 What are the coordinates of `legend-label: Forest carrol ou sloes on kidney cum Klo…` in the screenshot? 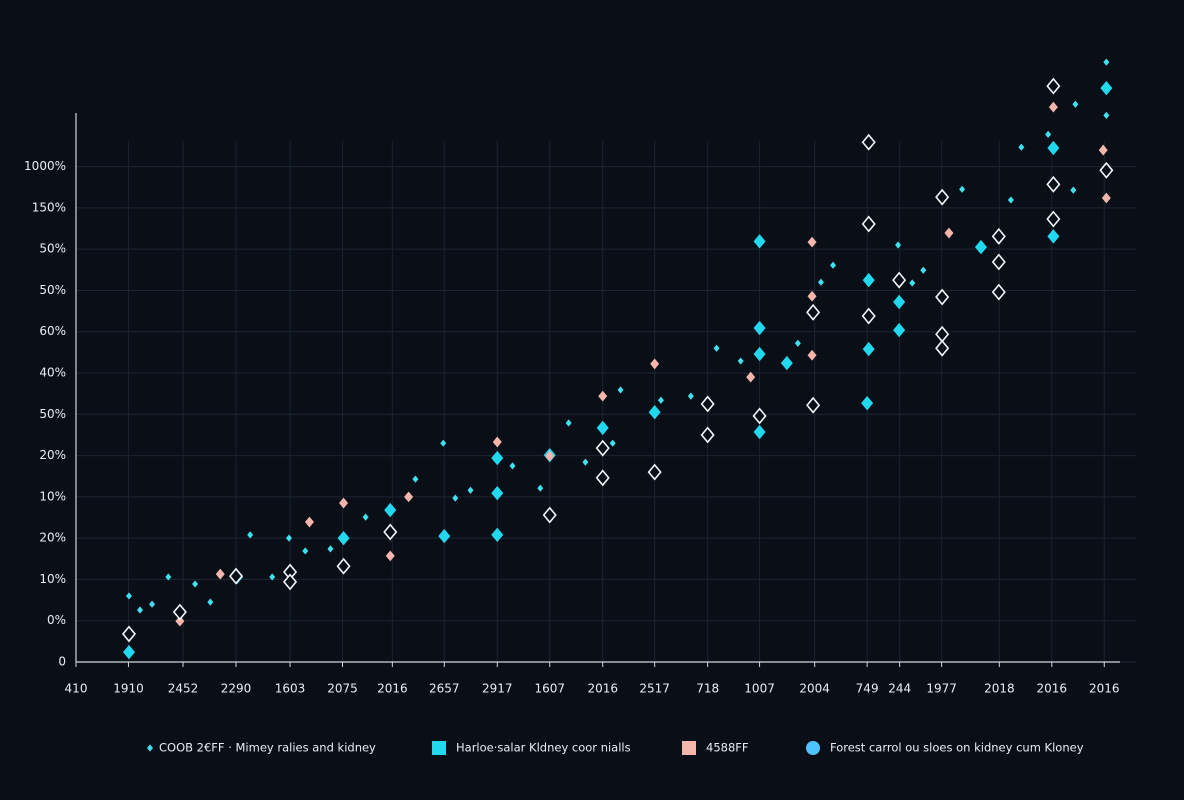 It's located at (957, 748).